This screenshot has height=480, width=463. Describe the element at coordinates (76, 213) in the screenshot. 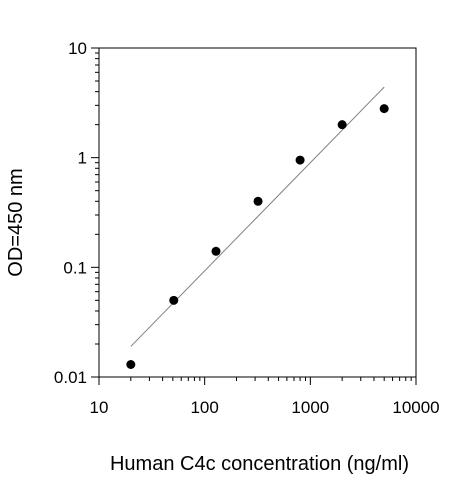

I see `y-axis: 0.01 0.1 1 10` at that location.